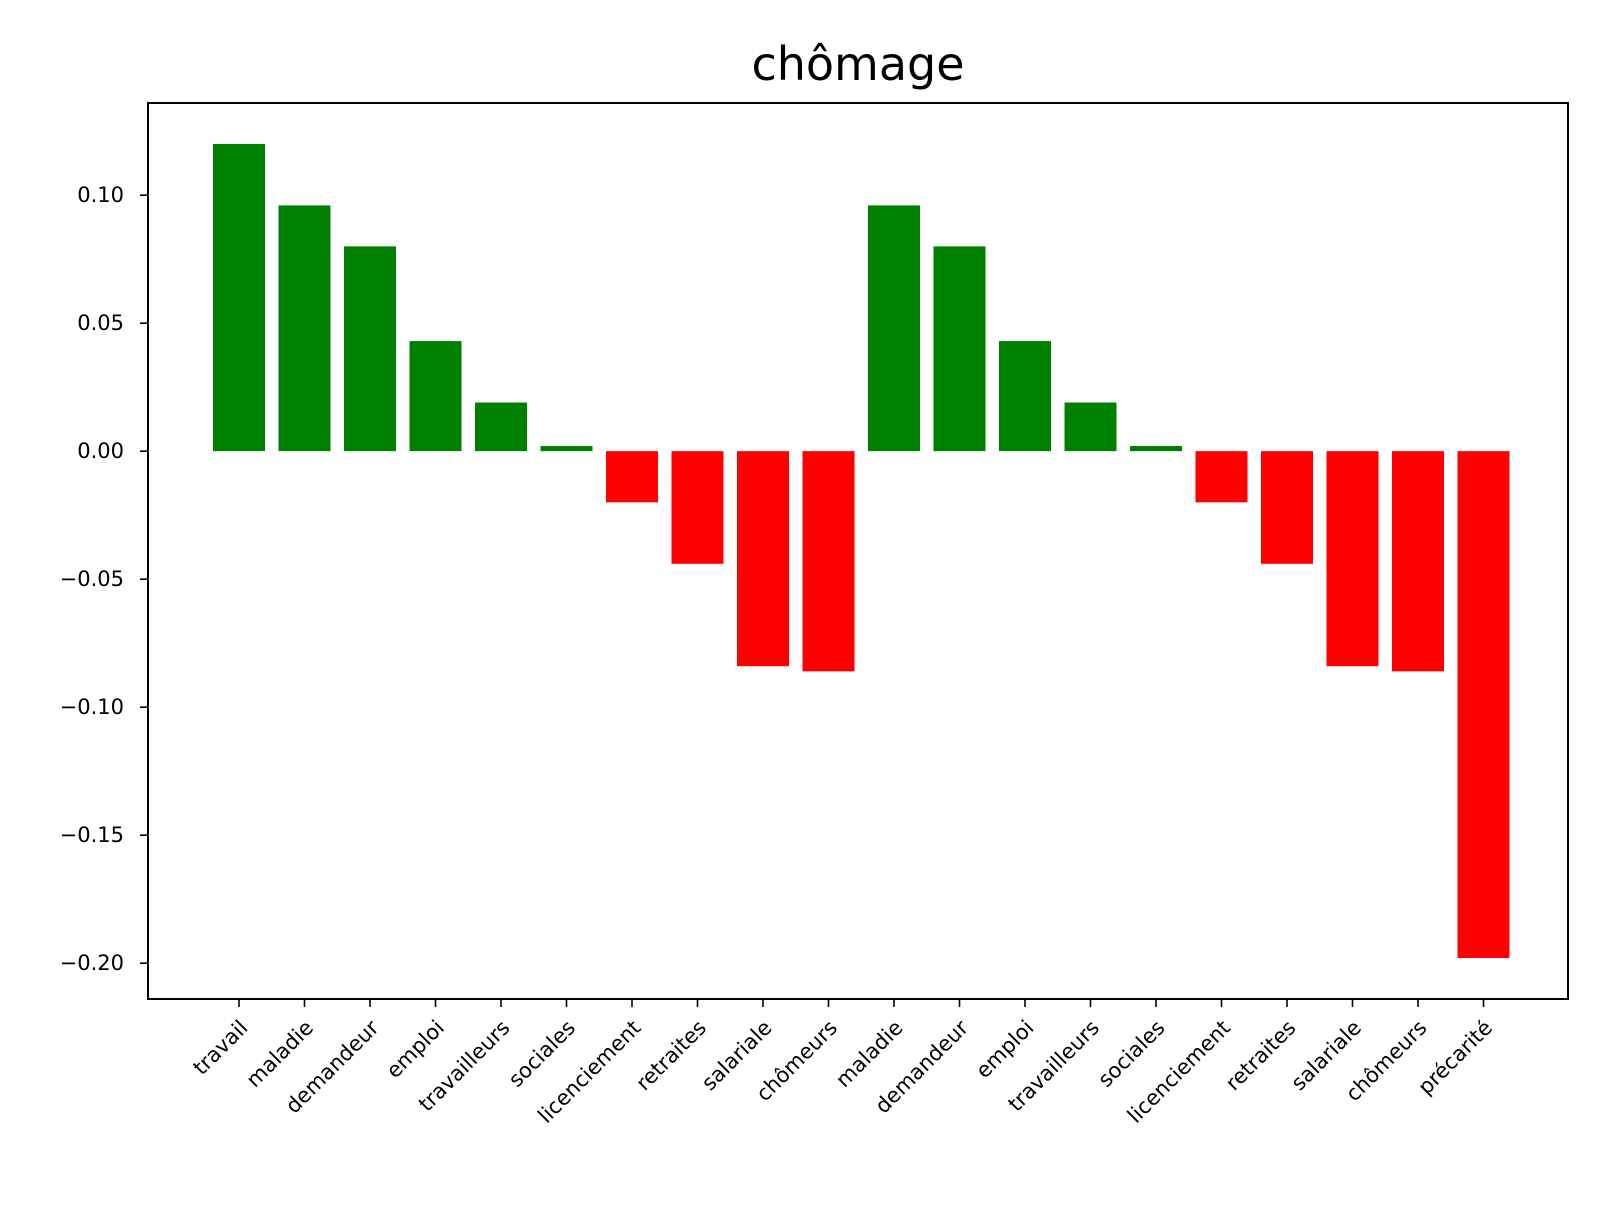 This screenshot has height=1205, width=1600. I want to click on y-tick-label-3: −0.05, so click(92, 579).